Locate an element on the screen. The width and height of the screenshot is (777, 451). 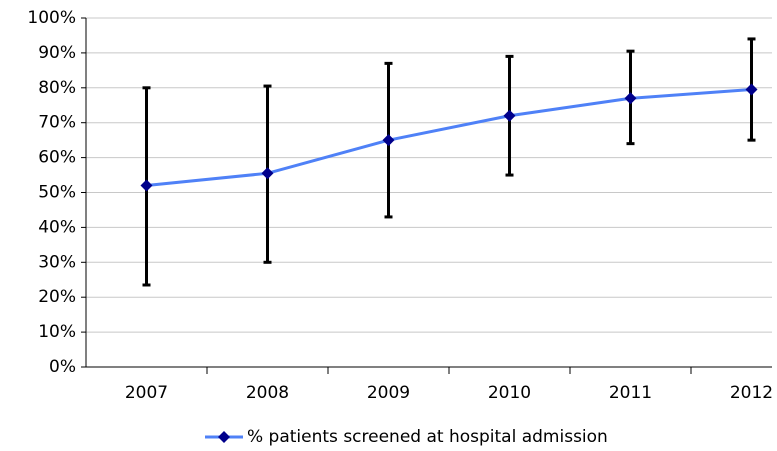
x-tick-label: 2009 is located at coordinates (388, 393).